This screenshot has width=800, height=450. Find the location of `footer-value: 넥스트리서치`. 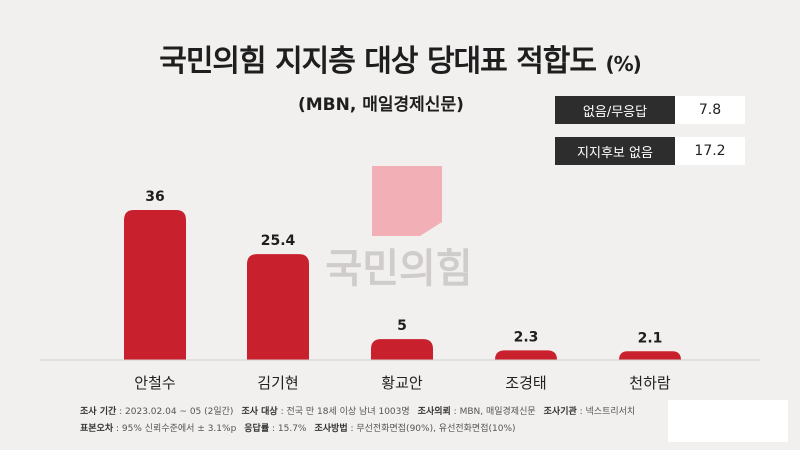

footer-value: 넥스트리서치 is located at coordinates (610, 412).